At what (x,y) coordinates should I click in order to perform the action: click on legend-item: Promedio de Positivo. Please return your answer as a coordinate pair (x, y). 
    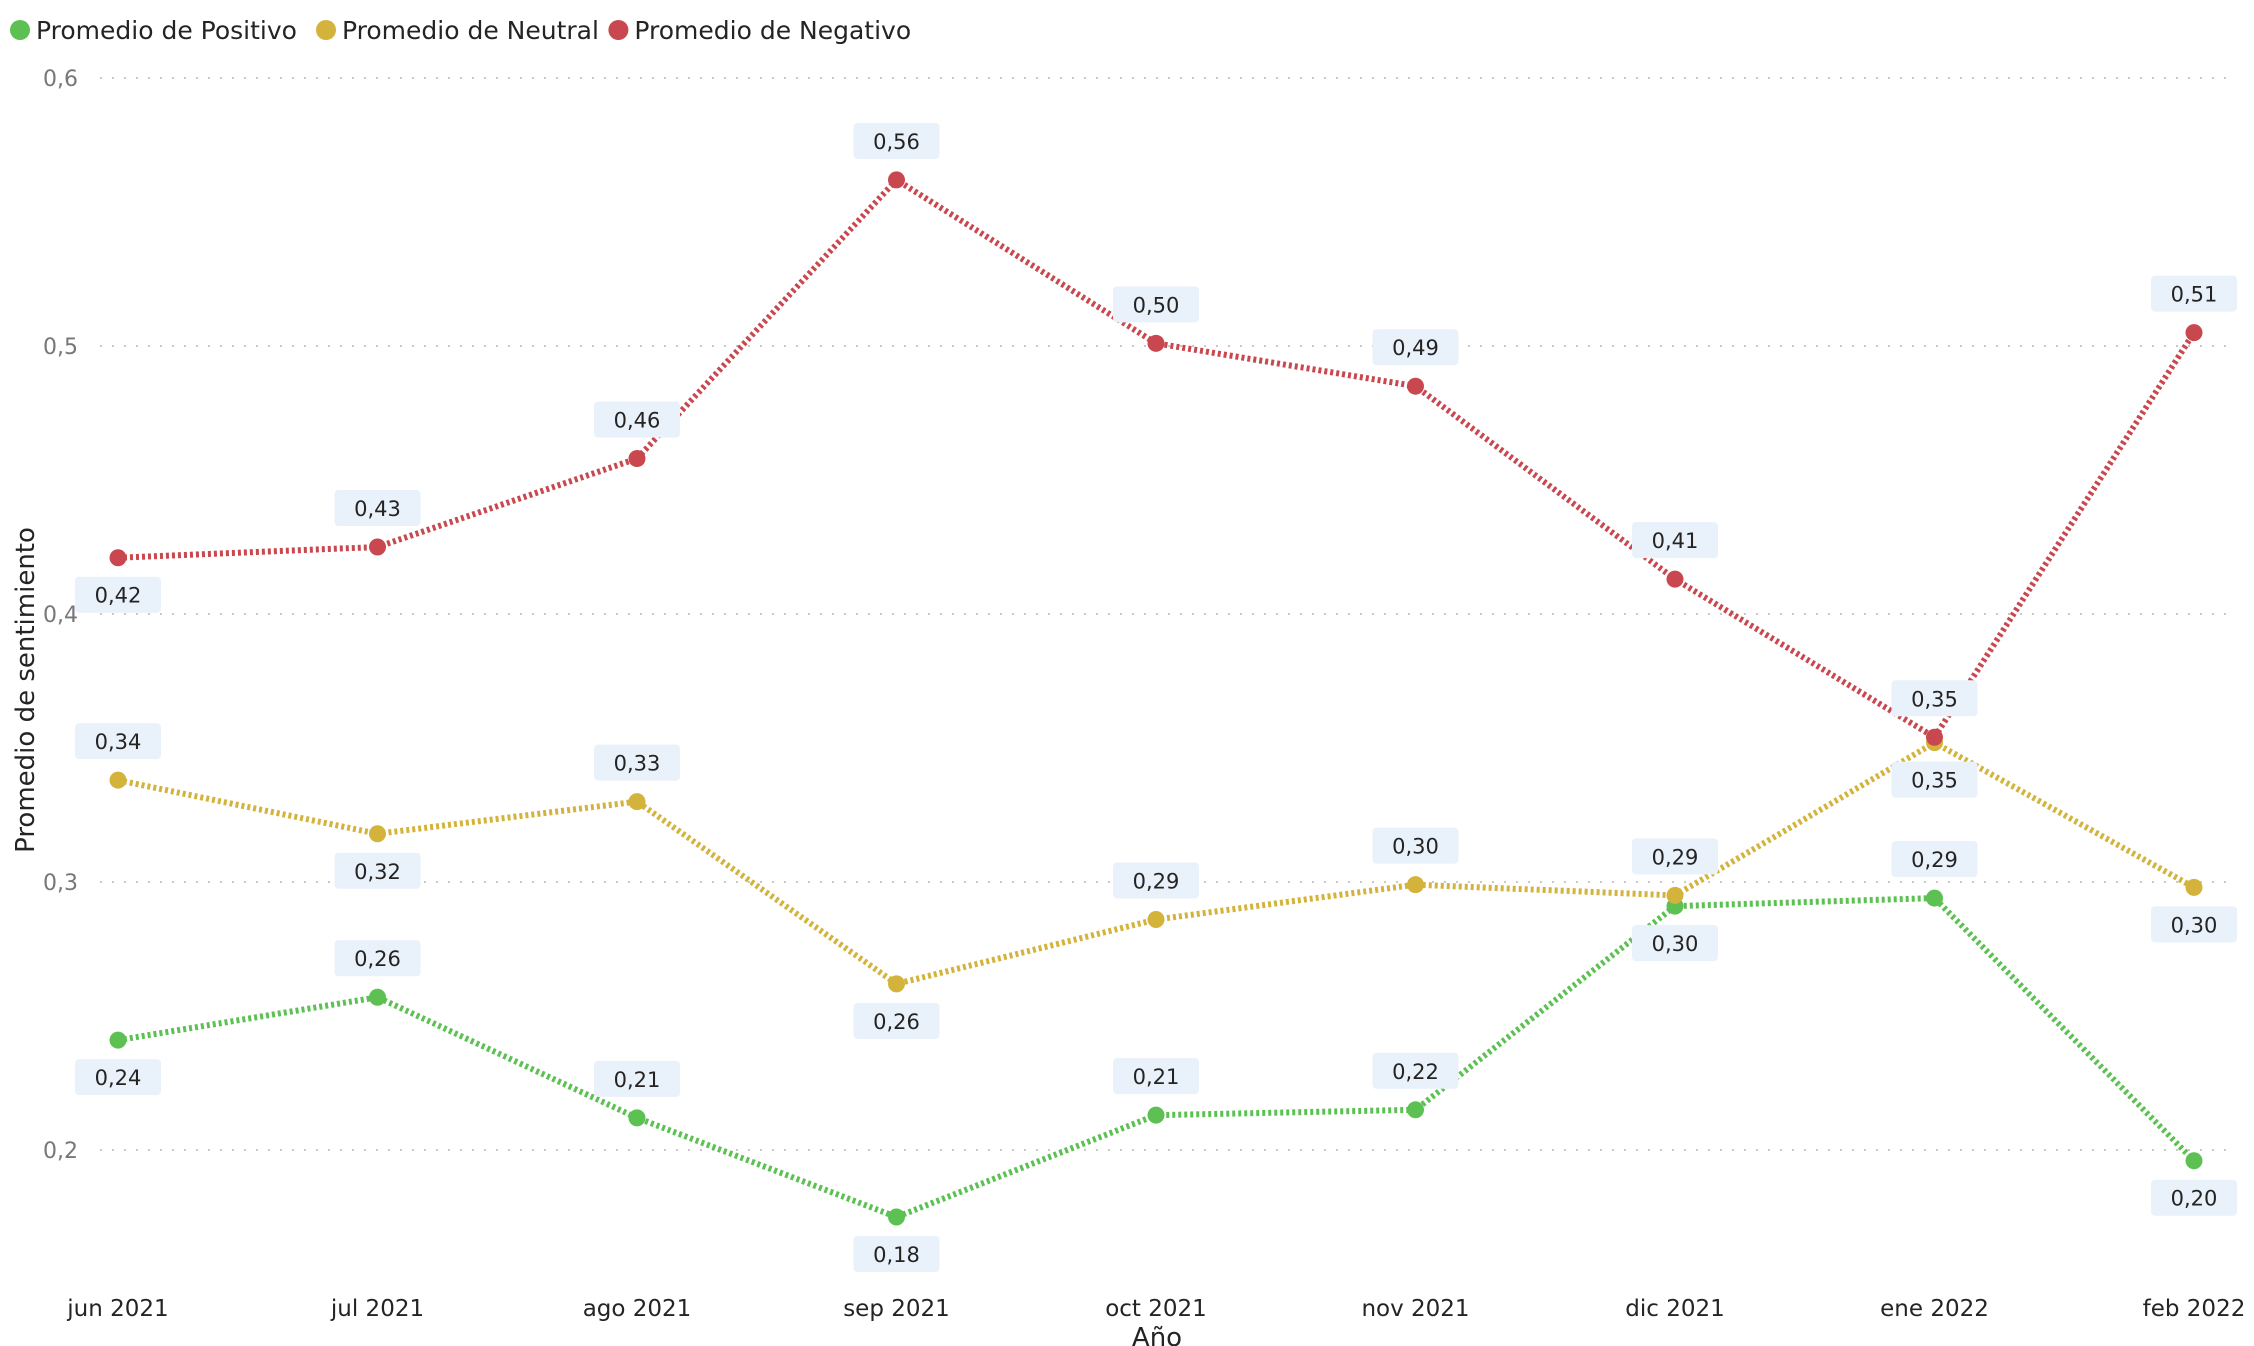
    Looking at the image, I should click on (153, 30).